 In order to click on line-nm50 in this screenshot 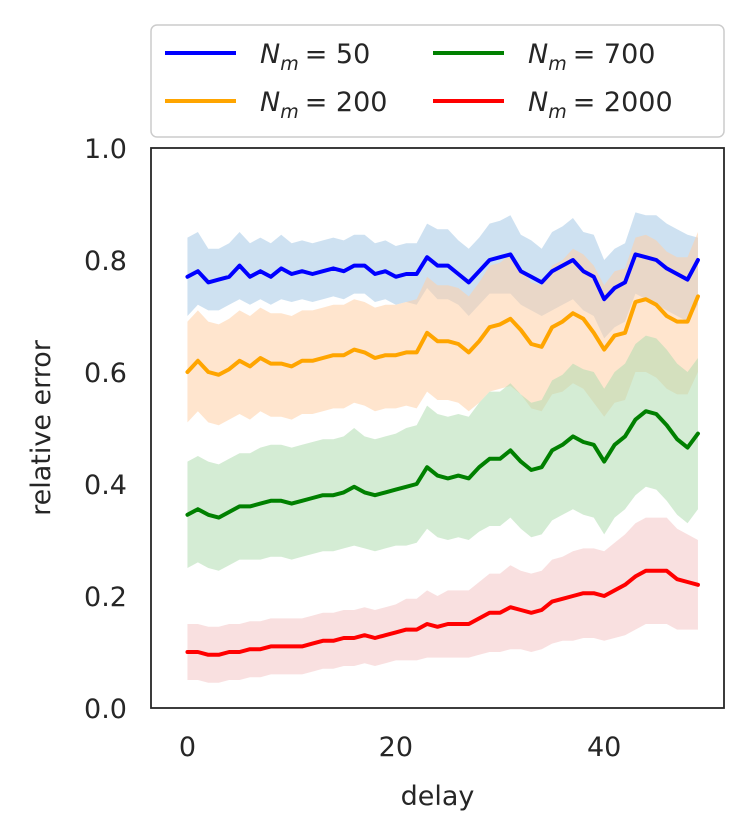, I will do `click(442, 277)`.